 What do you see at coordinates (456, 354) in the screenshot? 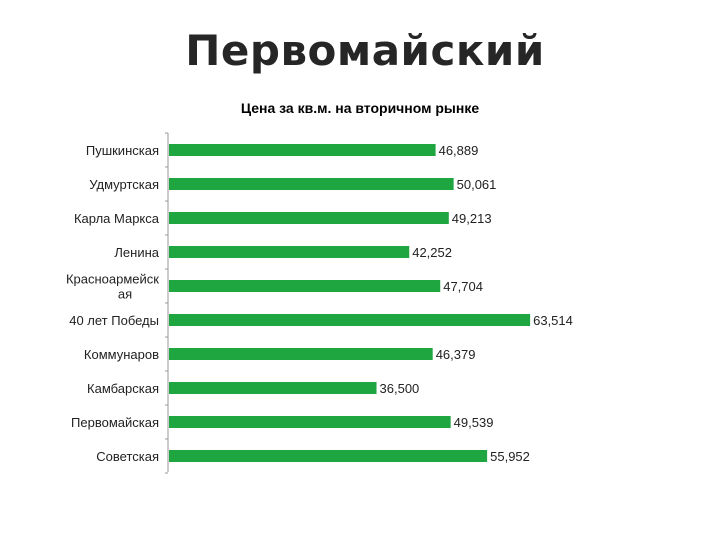
I see `value-label: 46,379` at bounding box center [456, 354].